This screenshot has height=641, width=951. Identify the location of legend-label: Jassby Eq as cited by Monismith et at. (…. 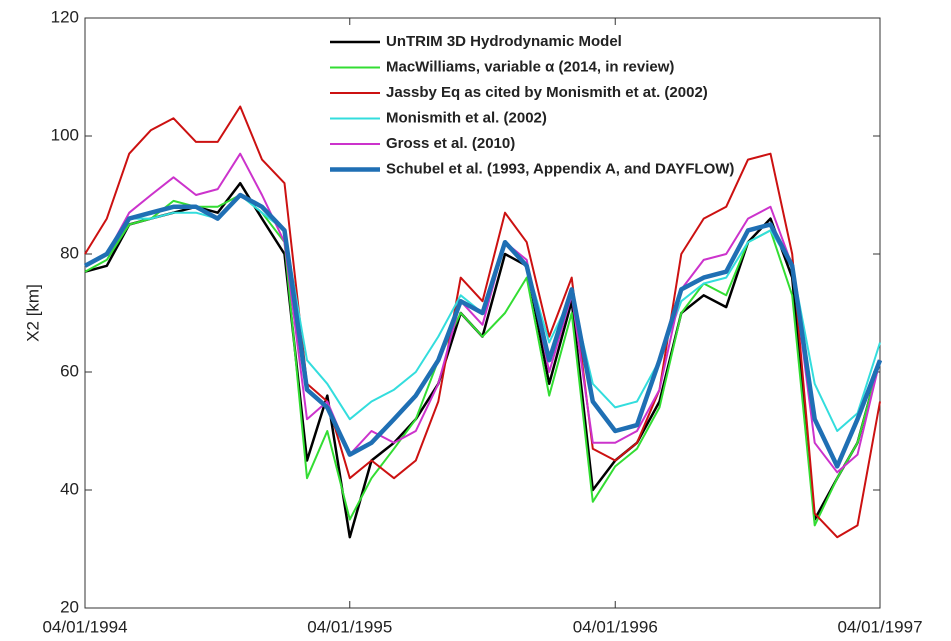
(547, 92).